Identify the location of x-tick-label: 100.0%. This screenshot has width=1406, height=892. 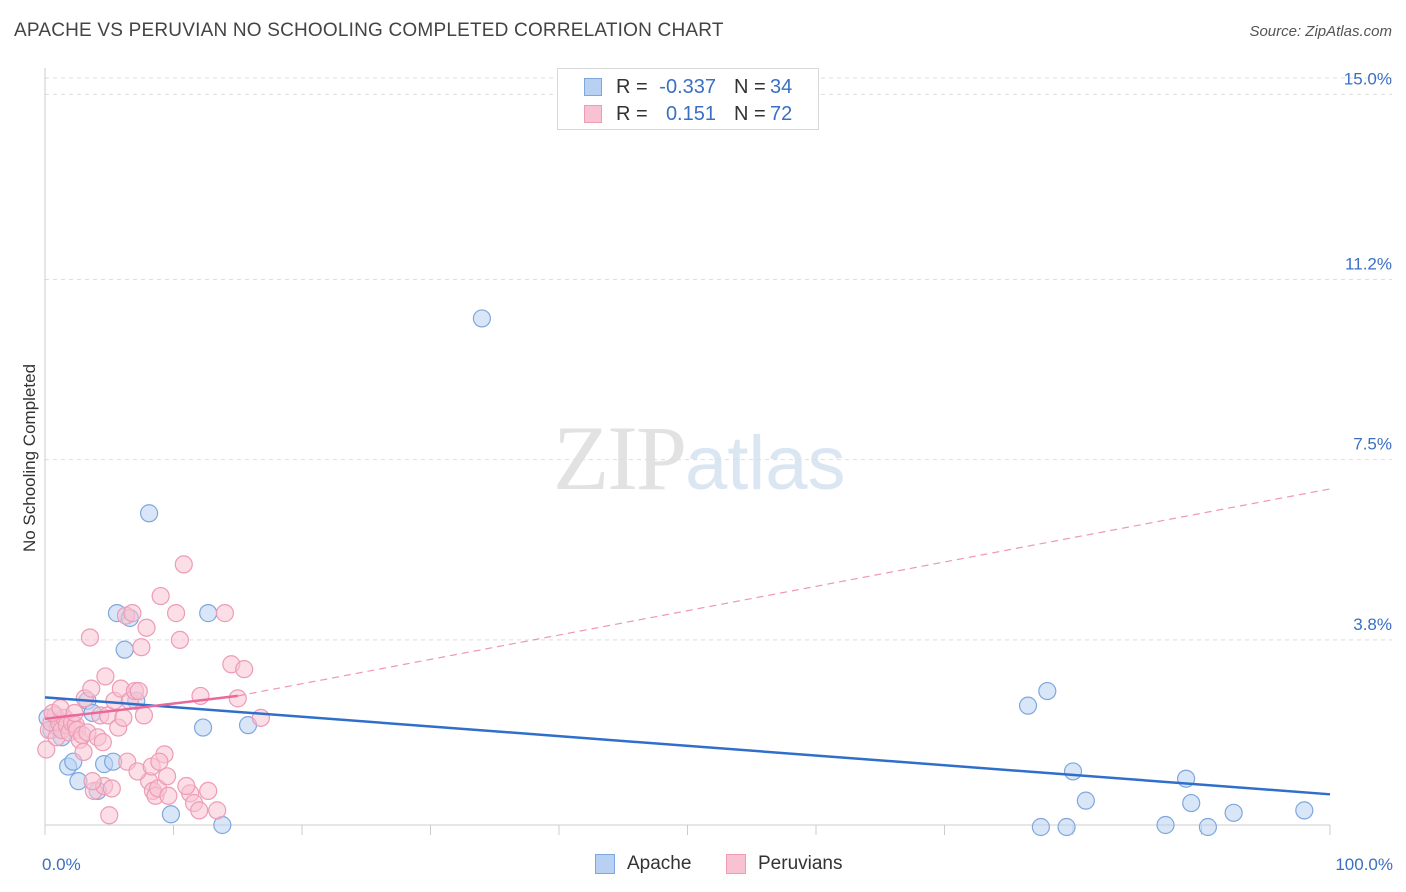
(1364, 864).